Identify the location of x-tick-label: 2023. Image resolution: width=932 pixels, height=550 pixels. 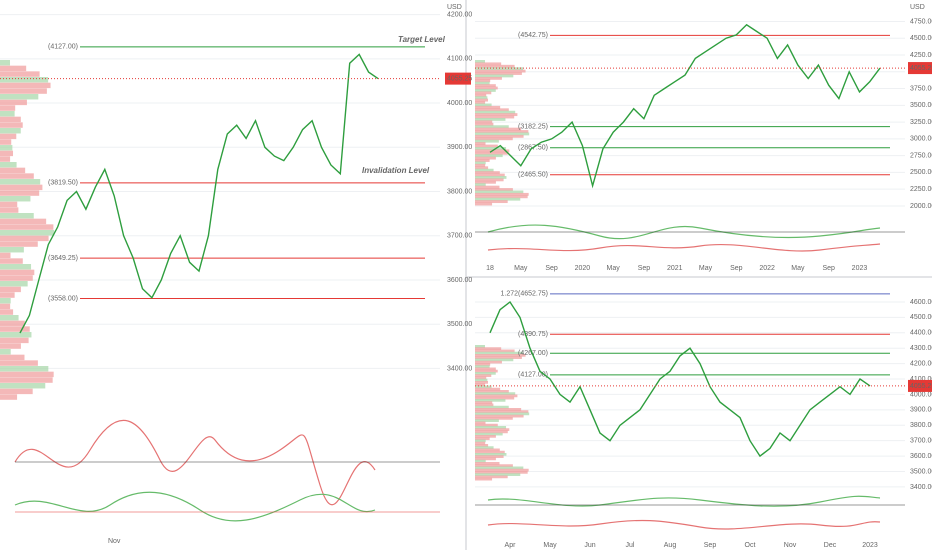
(860, 268).